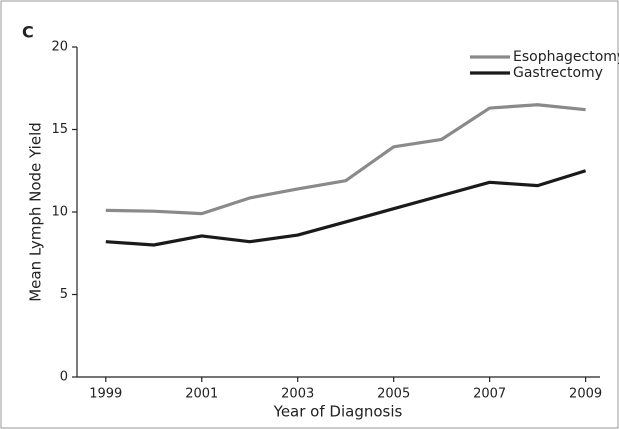 The image size is (619, 429). I want to click on y-tick-label: 5, so click(64, 294).